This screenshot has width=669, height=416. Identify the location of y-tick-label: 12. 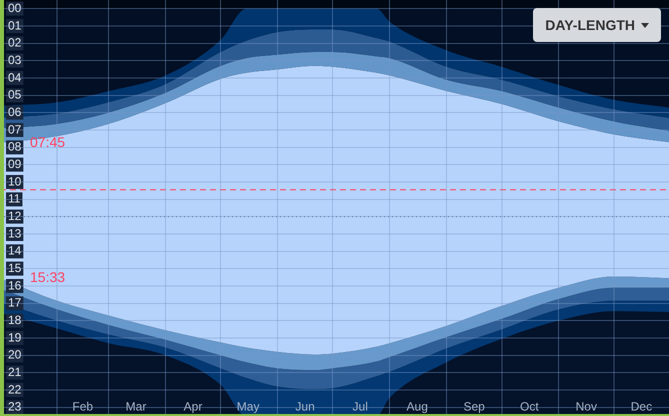
(15, 215).